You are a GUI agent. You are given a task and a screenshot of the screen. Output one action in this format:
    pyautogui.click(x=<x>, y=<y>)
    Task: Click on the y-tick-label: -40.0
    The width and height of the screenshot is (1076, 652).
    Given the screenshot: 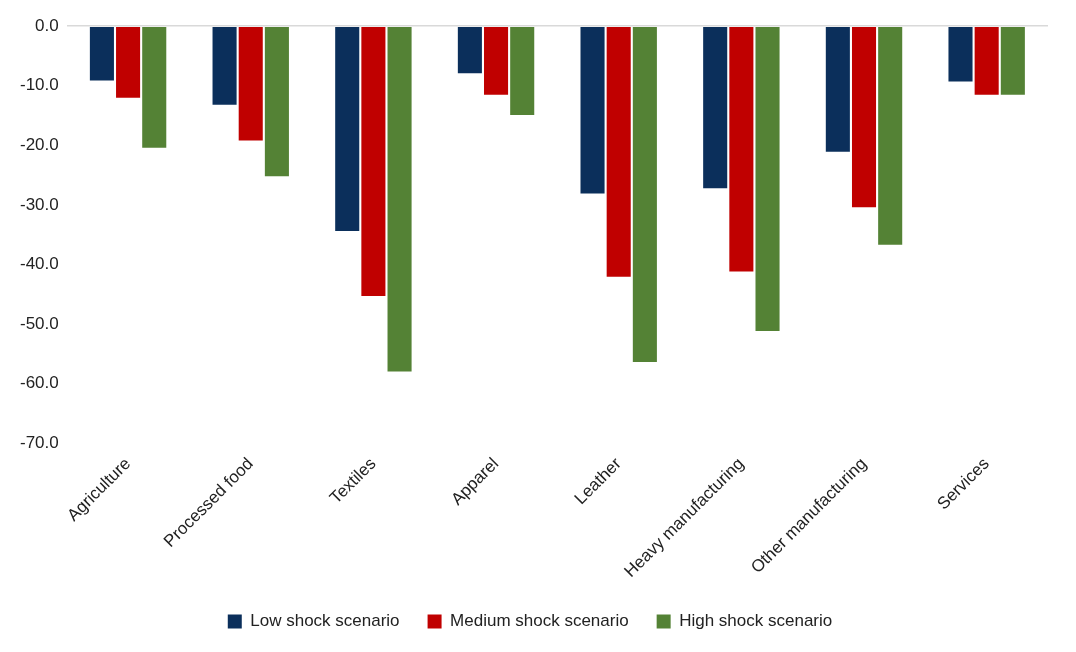 What is the action you would take?
    pyautogui.click(x=39, y=264)
    